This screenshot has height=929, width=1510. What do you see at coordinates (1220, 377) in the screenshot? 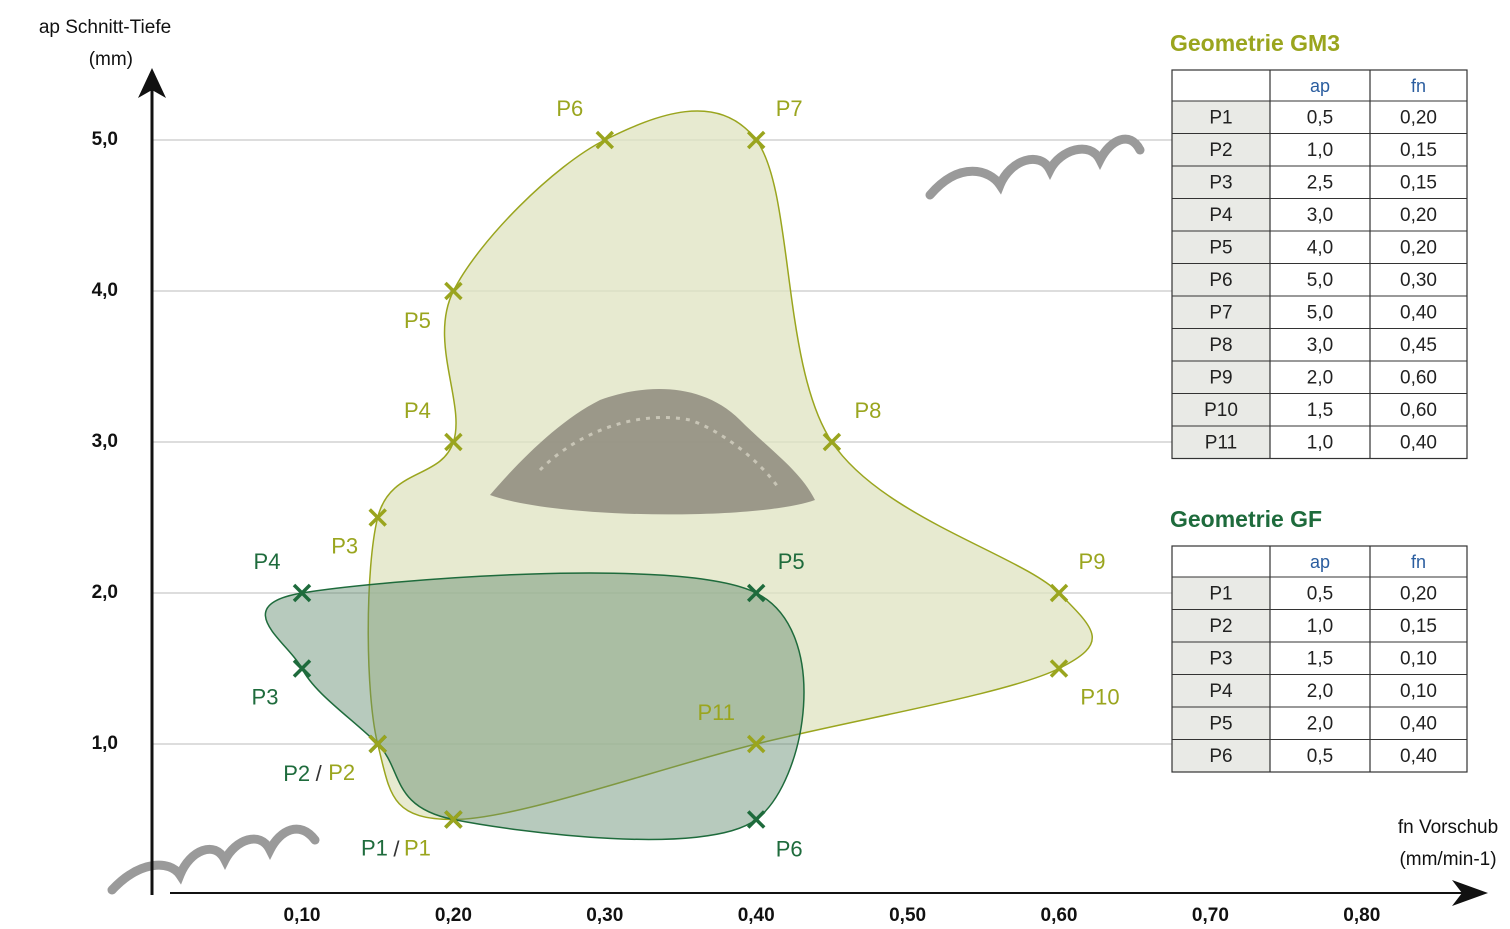
I see `table-row-label: P9` at bounding box center [1220, 377].